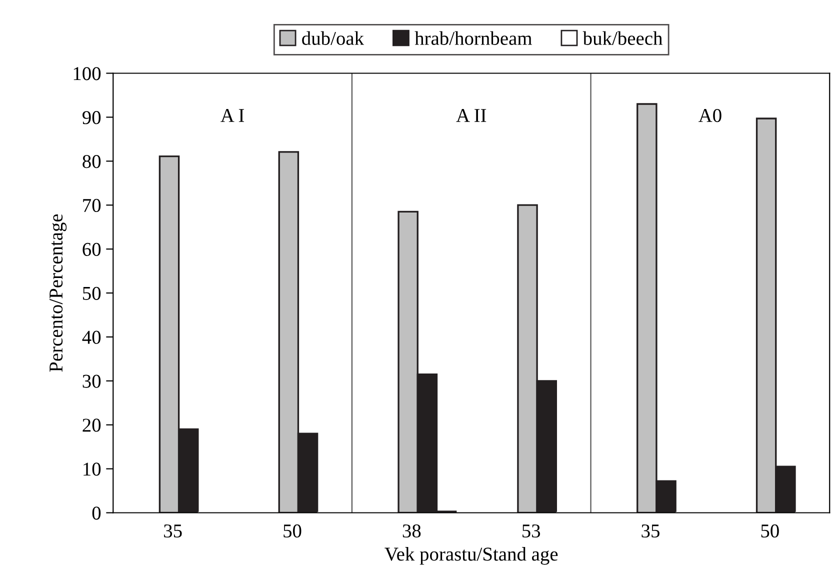  Describe the element at coordinates (91, 425) in the screenshot. I see `y-tick-label: 20` at that location.